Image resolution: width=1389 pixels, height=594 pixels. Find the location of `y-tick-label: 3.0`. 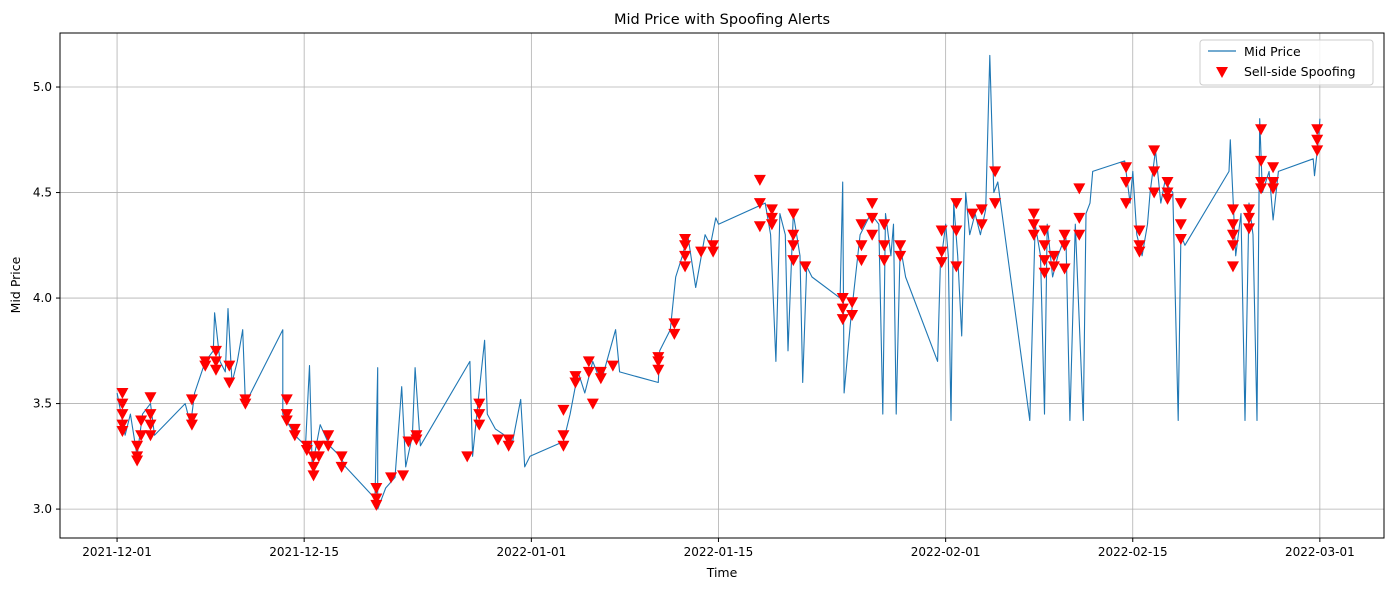

y-tick-label: 3.0 is located at coordinates (42, 509).